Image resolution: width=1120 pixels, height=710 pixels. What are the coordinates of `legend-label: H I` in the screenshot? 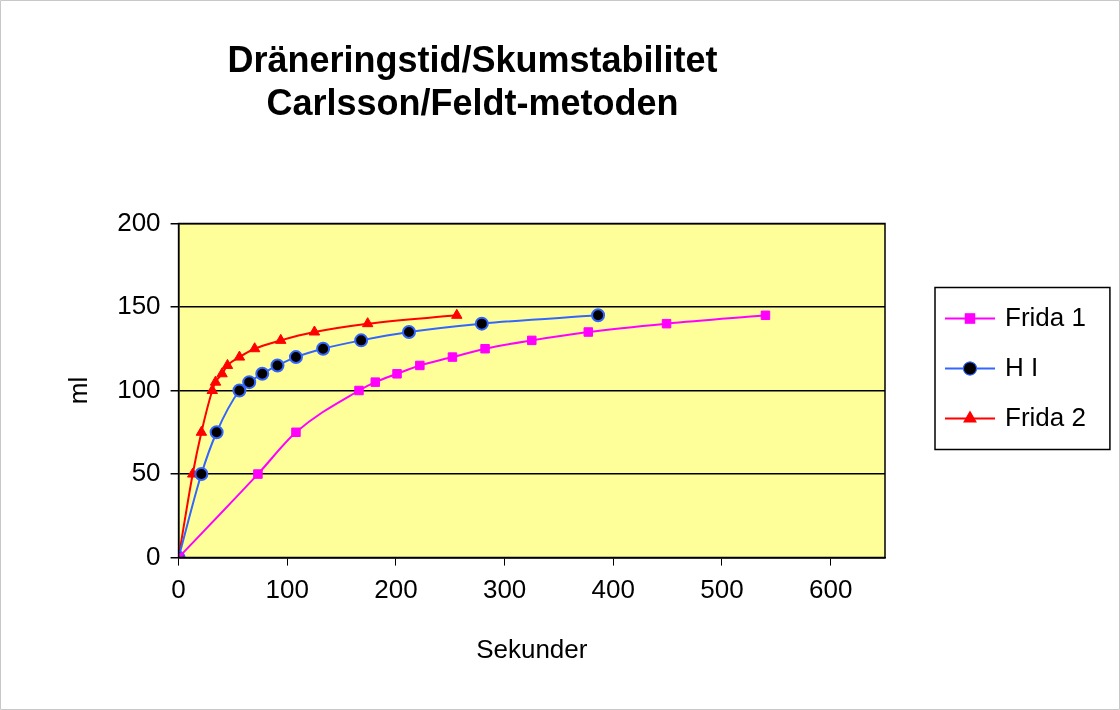 It's located at (1022, 366).